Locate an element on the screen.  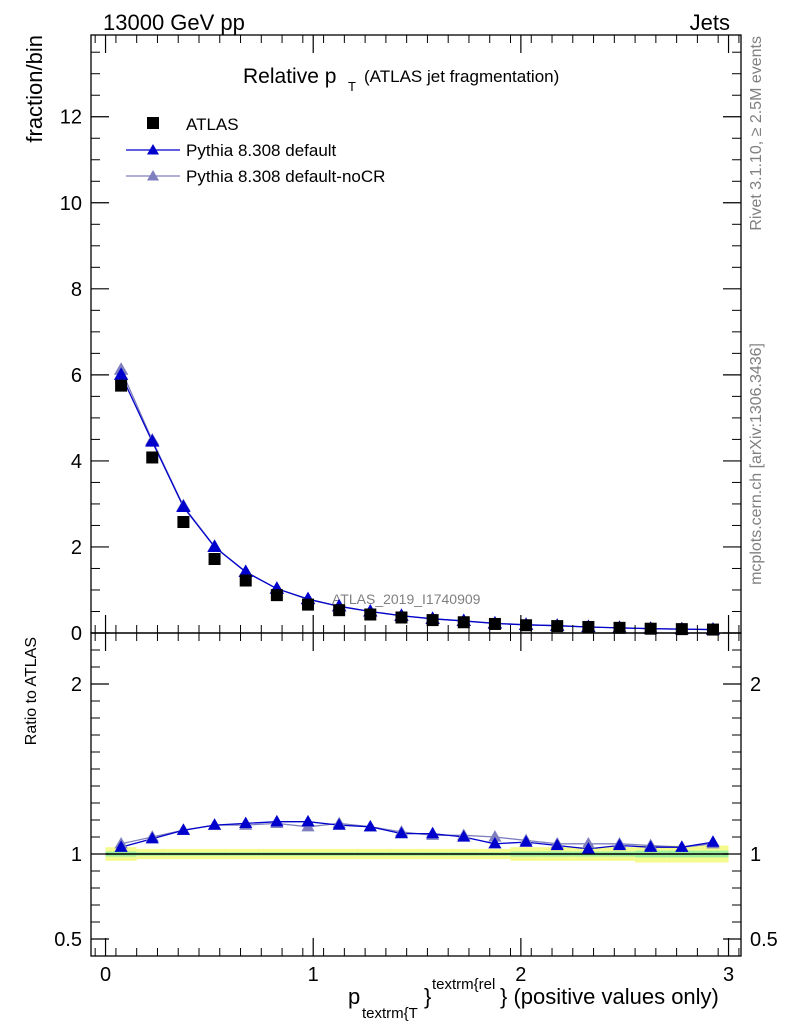
ratio-series is located at coordinates (417, 834).